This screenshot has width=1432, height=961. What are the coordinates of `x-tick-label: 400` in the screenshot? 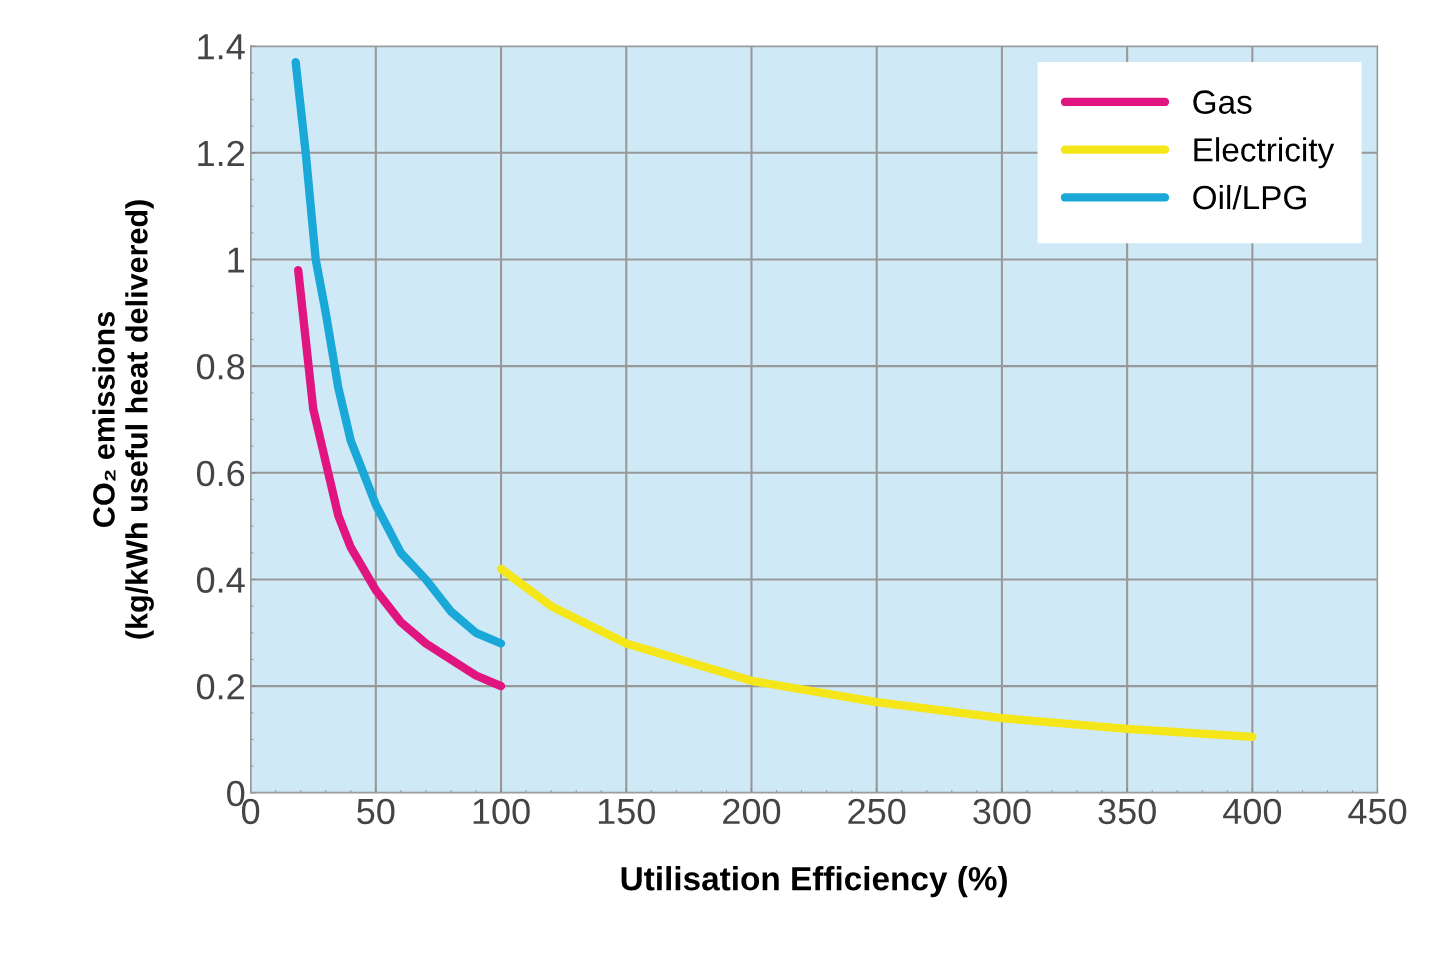 It's located at (1252, 811).